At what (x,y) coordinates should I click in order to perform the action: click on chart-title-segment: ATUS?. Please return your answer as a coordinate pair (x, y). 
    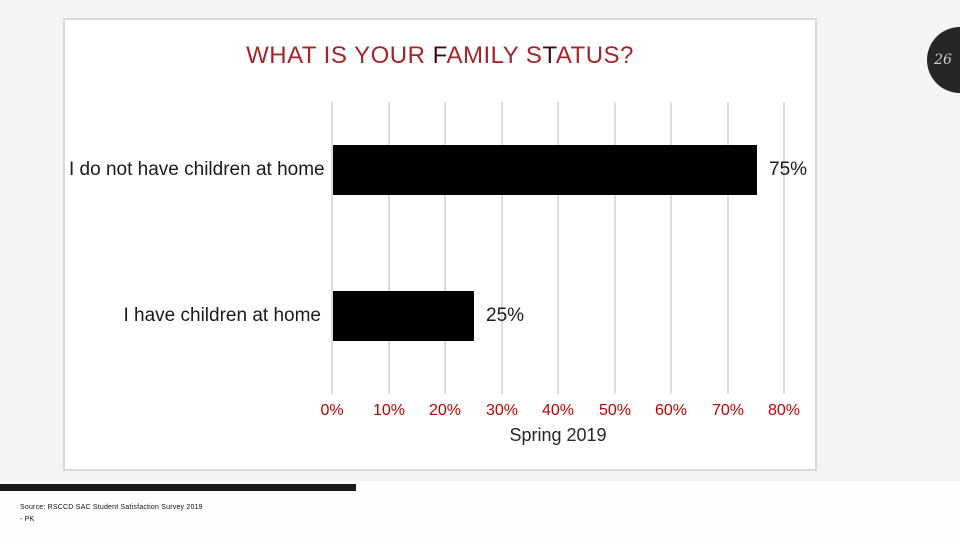
    Looking at the image, I should click on (594, 55).